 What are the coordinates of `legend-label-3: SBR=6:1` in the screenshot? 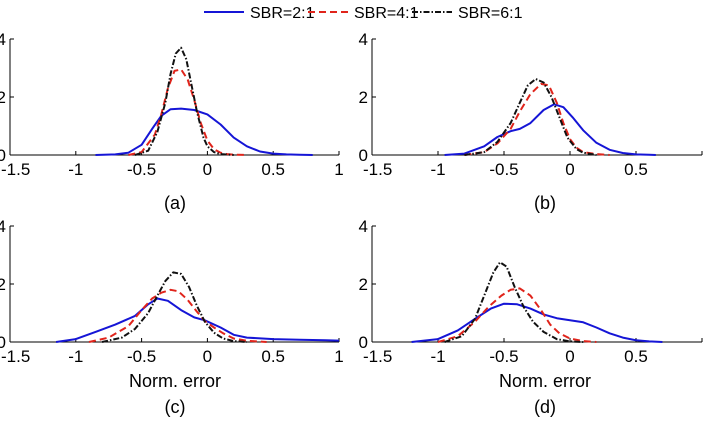 It's located at (490, 13).